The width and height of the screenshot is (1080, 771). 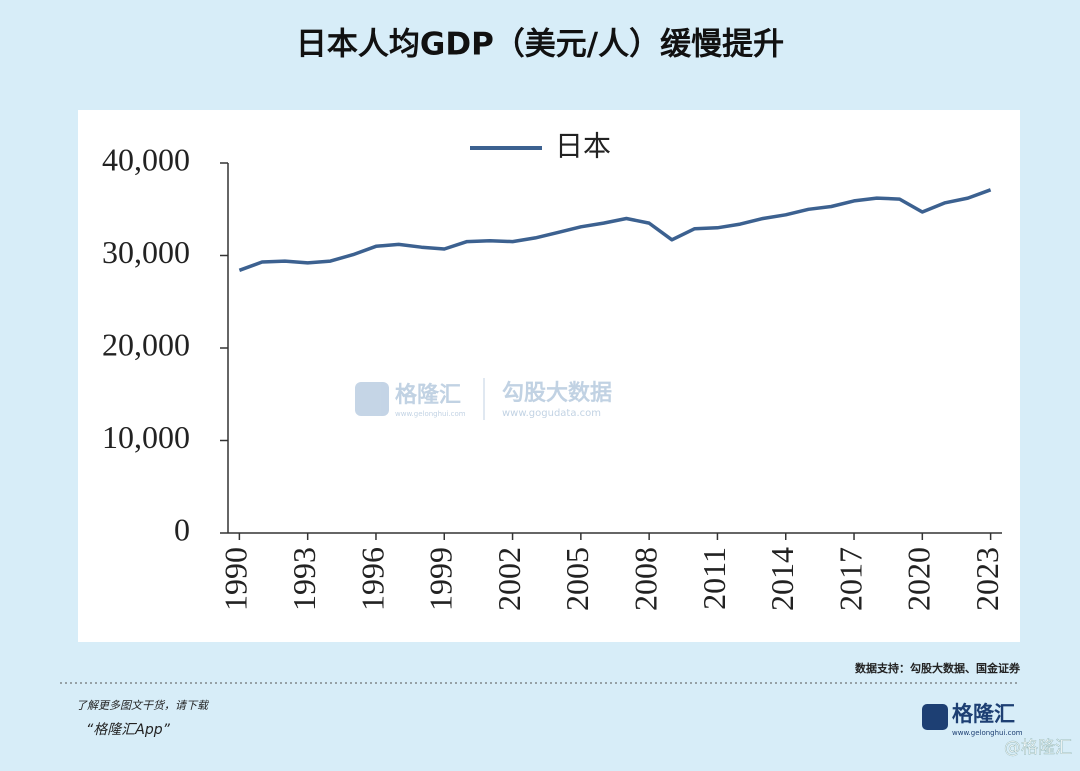 What do you see at coordinates (557, 393) in the screenshot?
I see `watermark-partner: 勾股大数据` at bounding box center [557, 393].